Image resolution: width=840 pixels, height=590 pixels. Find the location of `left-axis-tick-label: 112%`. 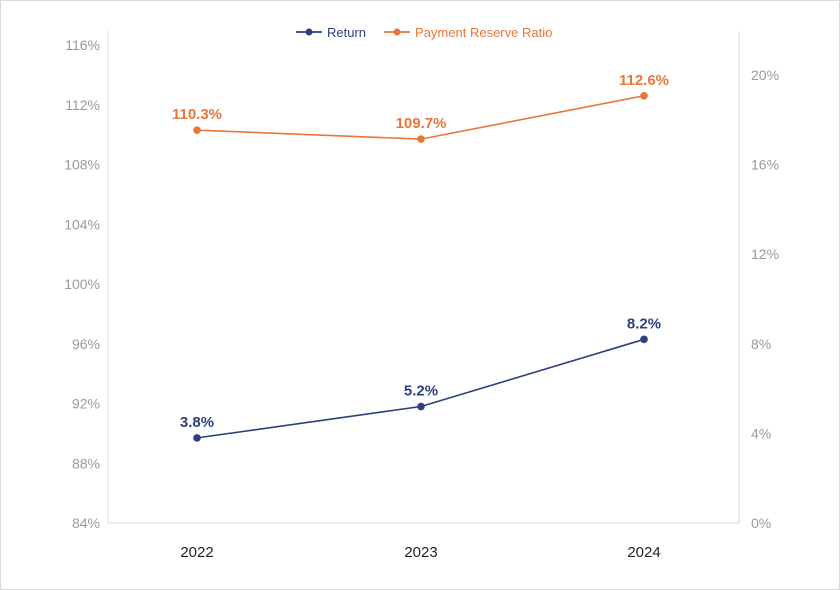

left-axis-tick-label: 112% is located at coordinates (82, 105).